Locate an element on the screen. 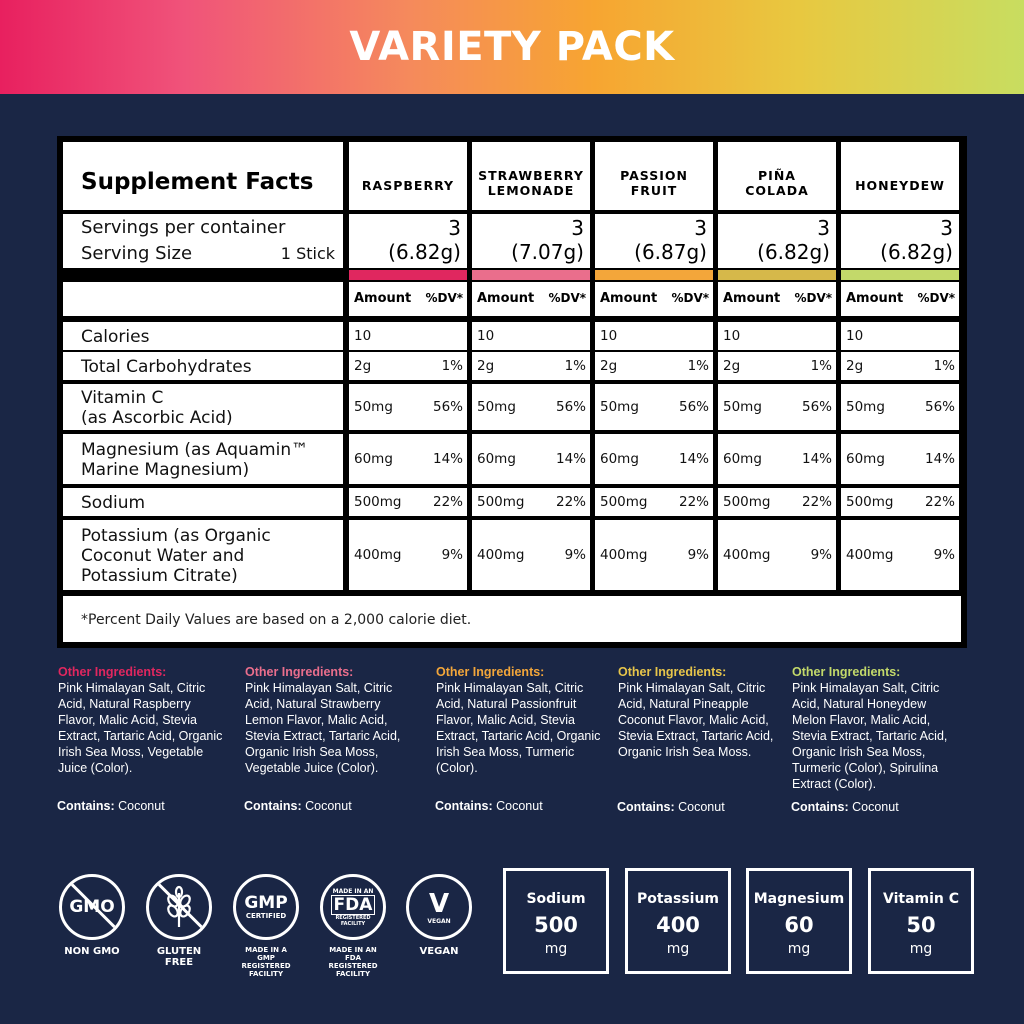 The height and width of the screenshot is (1024, 1024). mineral-box: Sodium 500 mg is located at coordinates (556, 921).